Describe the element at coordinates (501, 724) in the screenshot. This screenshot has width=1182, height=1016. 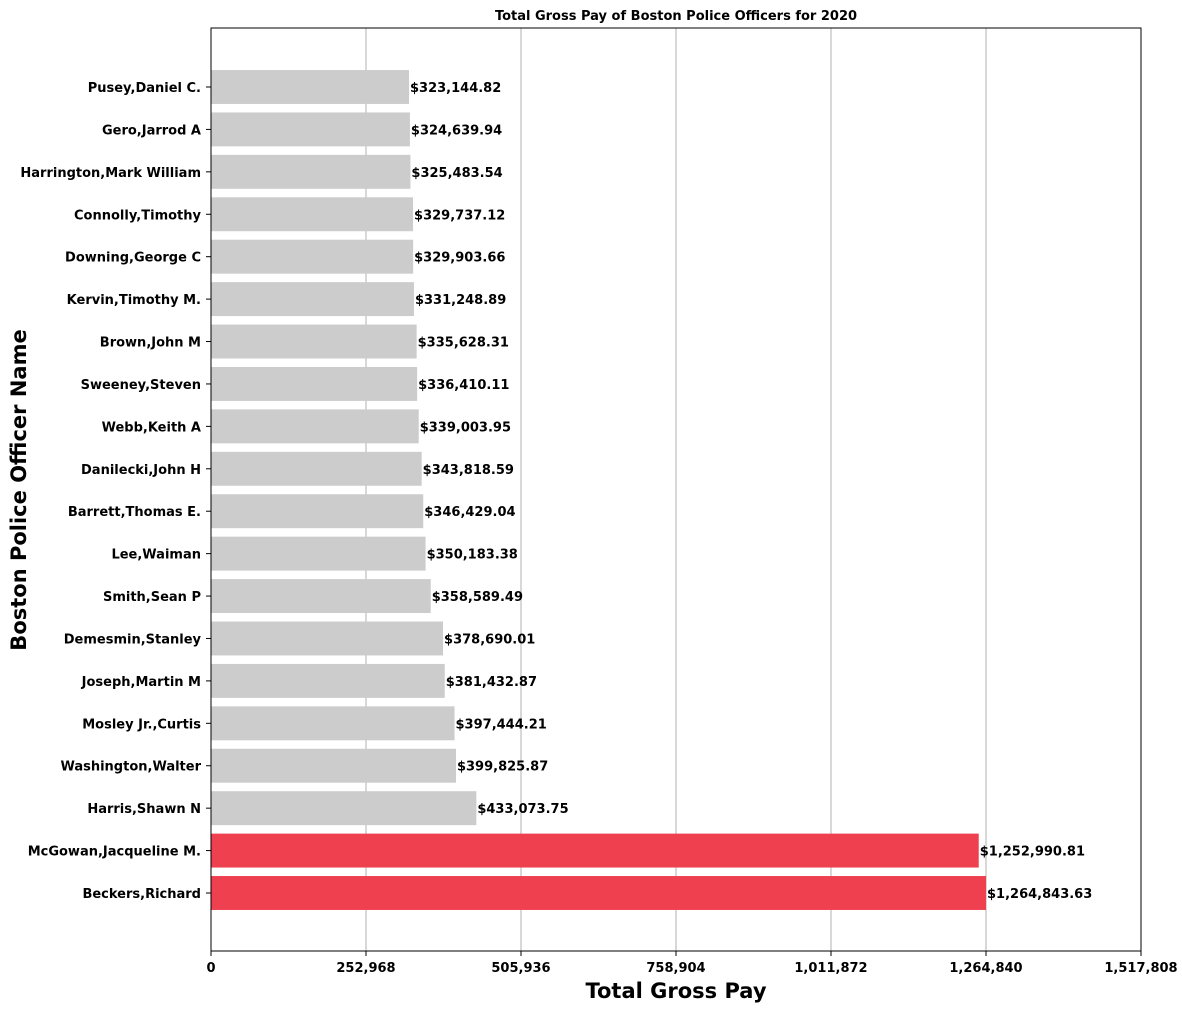
I see `bar-value-label: $397,444.21` at that location.